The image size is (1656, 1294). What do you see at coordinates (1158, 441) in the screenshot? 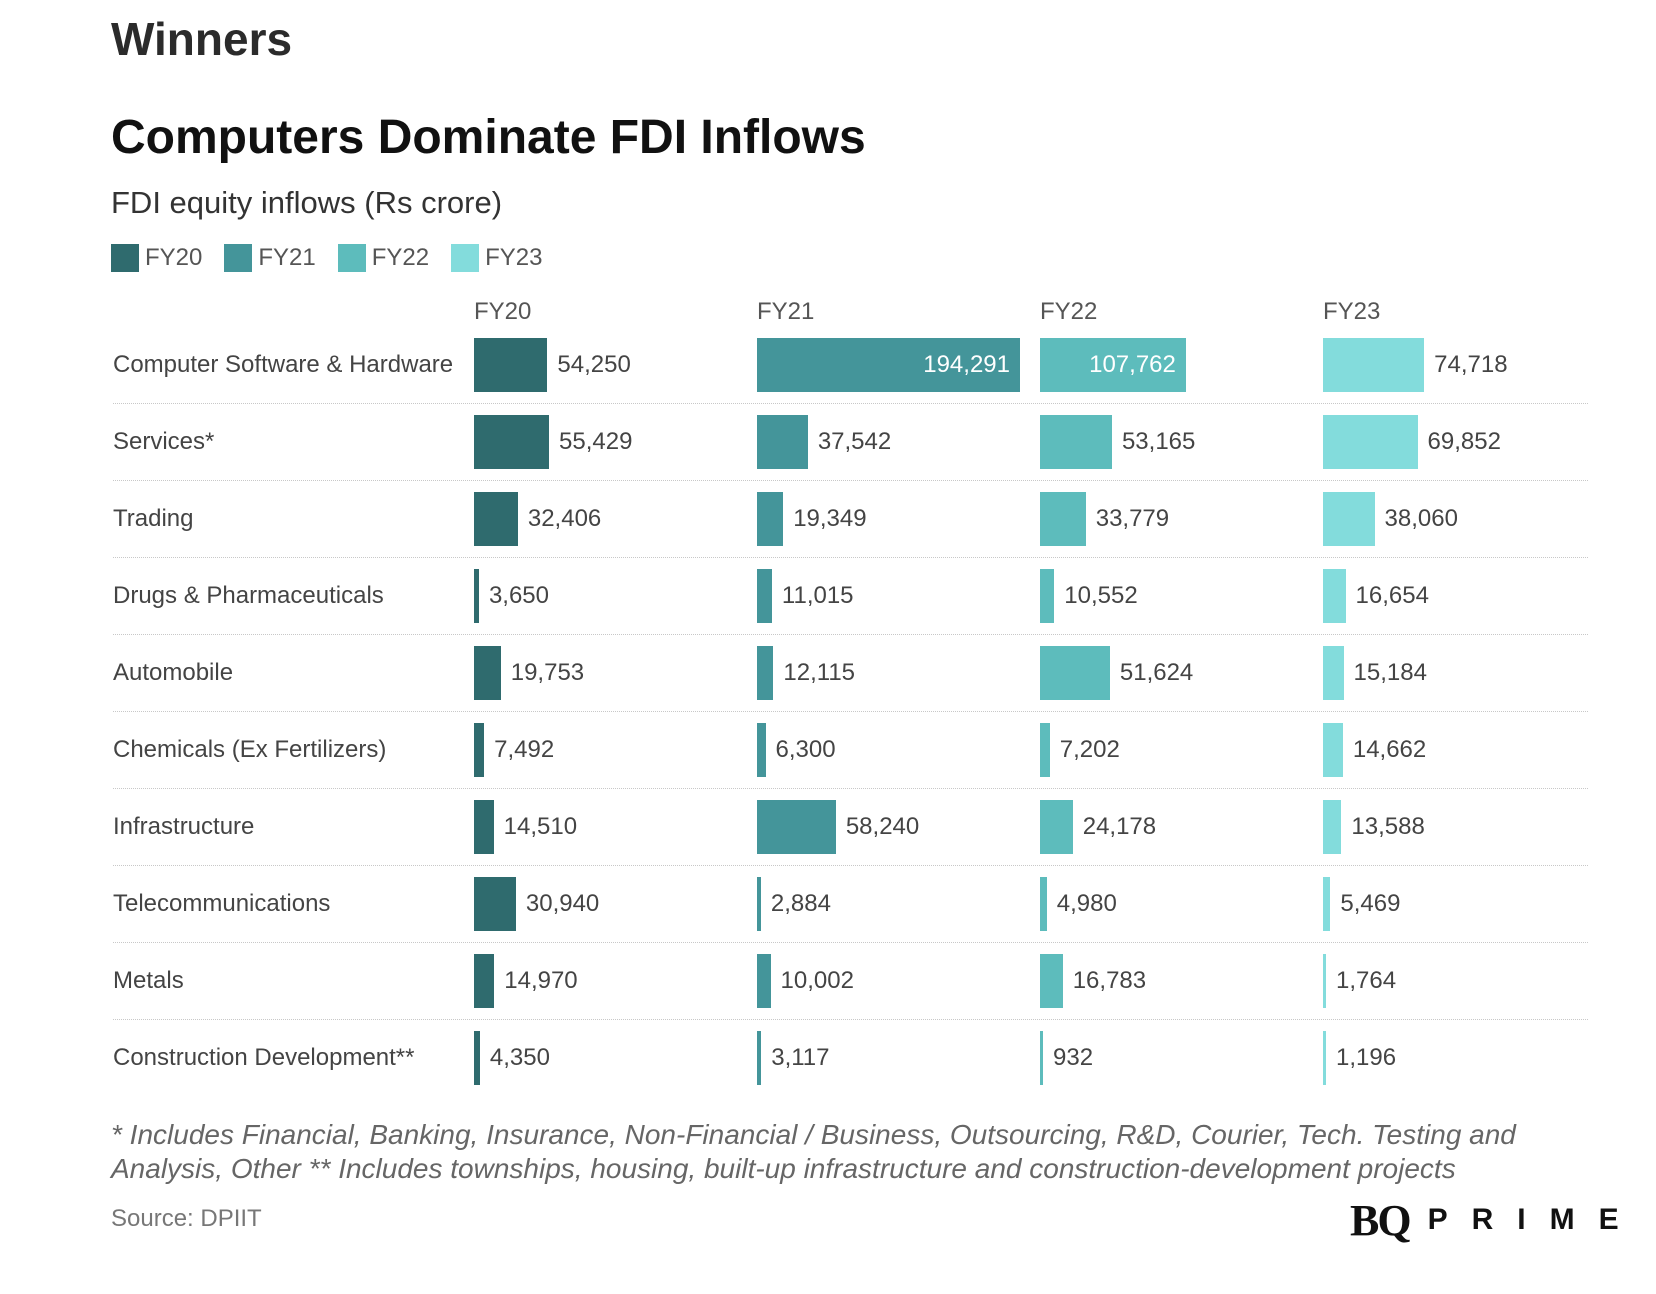
I see `data-label: 53,165` at bounding box center [1158, 441].